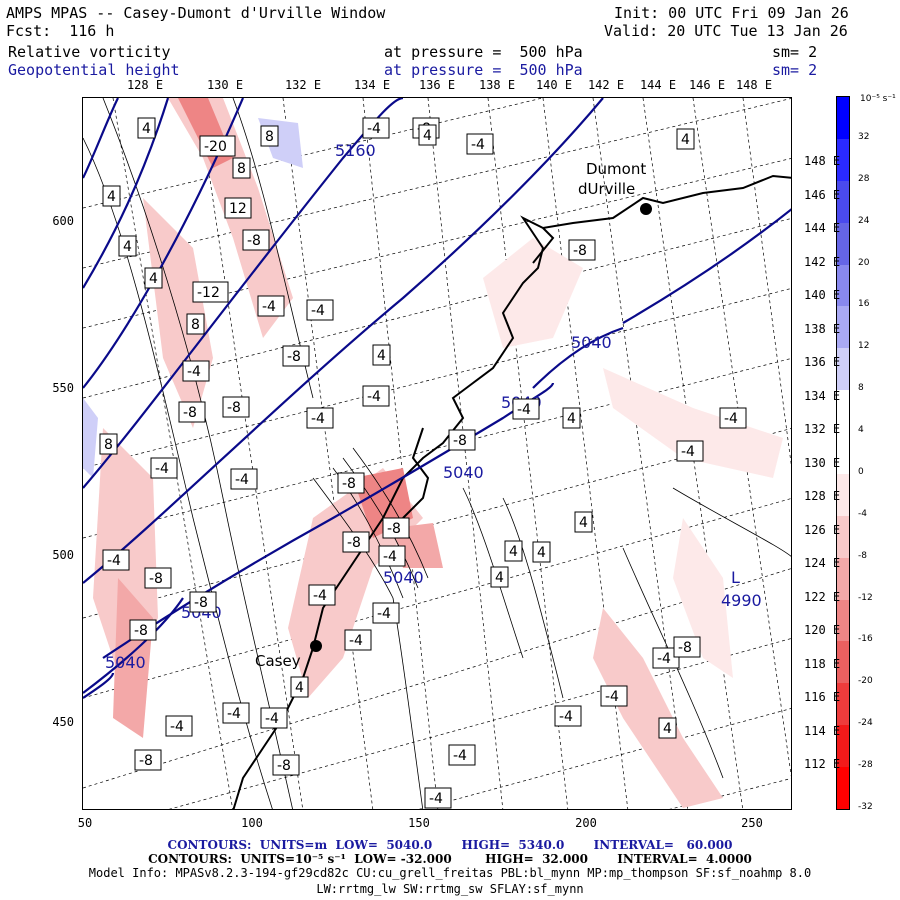  What do you see at coordinates (89, 52) in the screenshot?
I see `field1-name: Relative vorticity` at bounding box center [89, 52].